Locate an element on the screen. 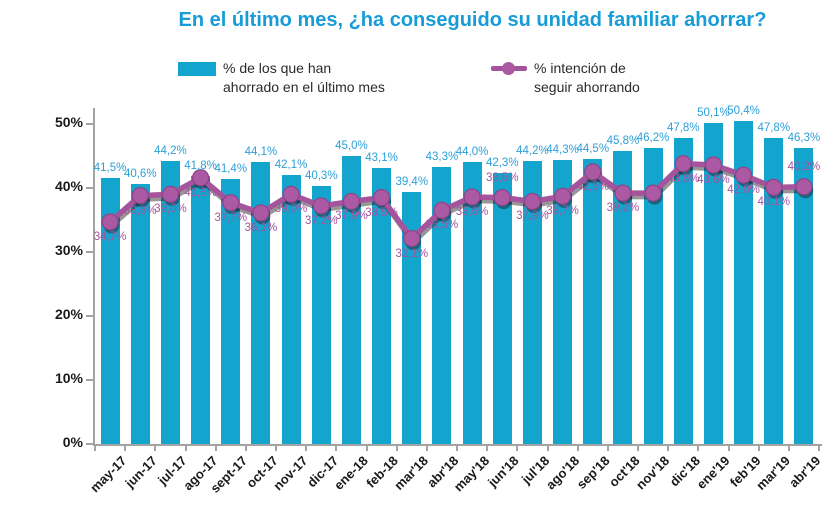  line-value-label: 42,5% is located at coordinates (593, 187).